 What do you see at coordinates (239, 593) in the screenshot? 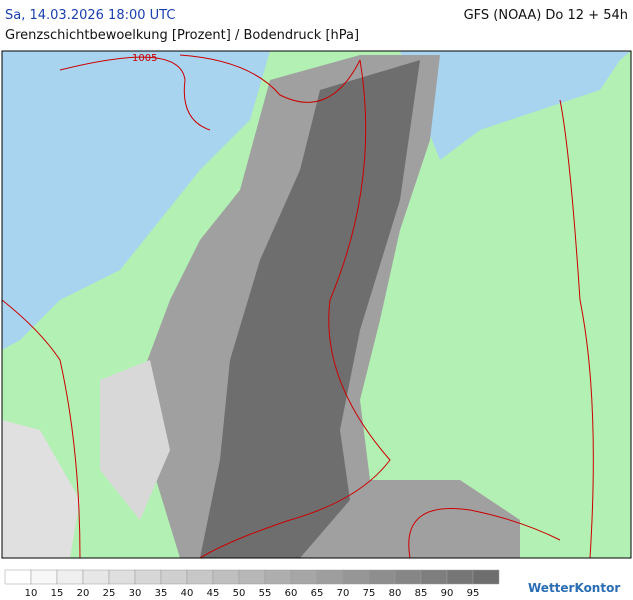
I see `legend-tick: 50` at bounding box center [239, 593].